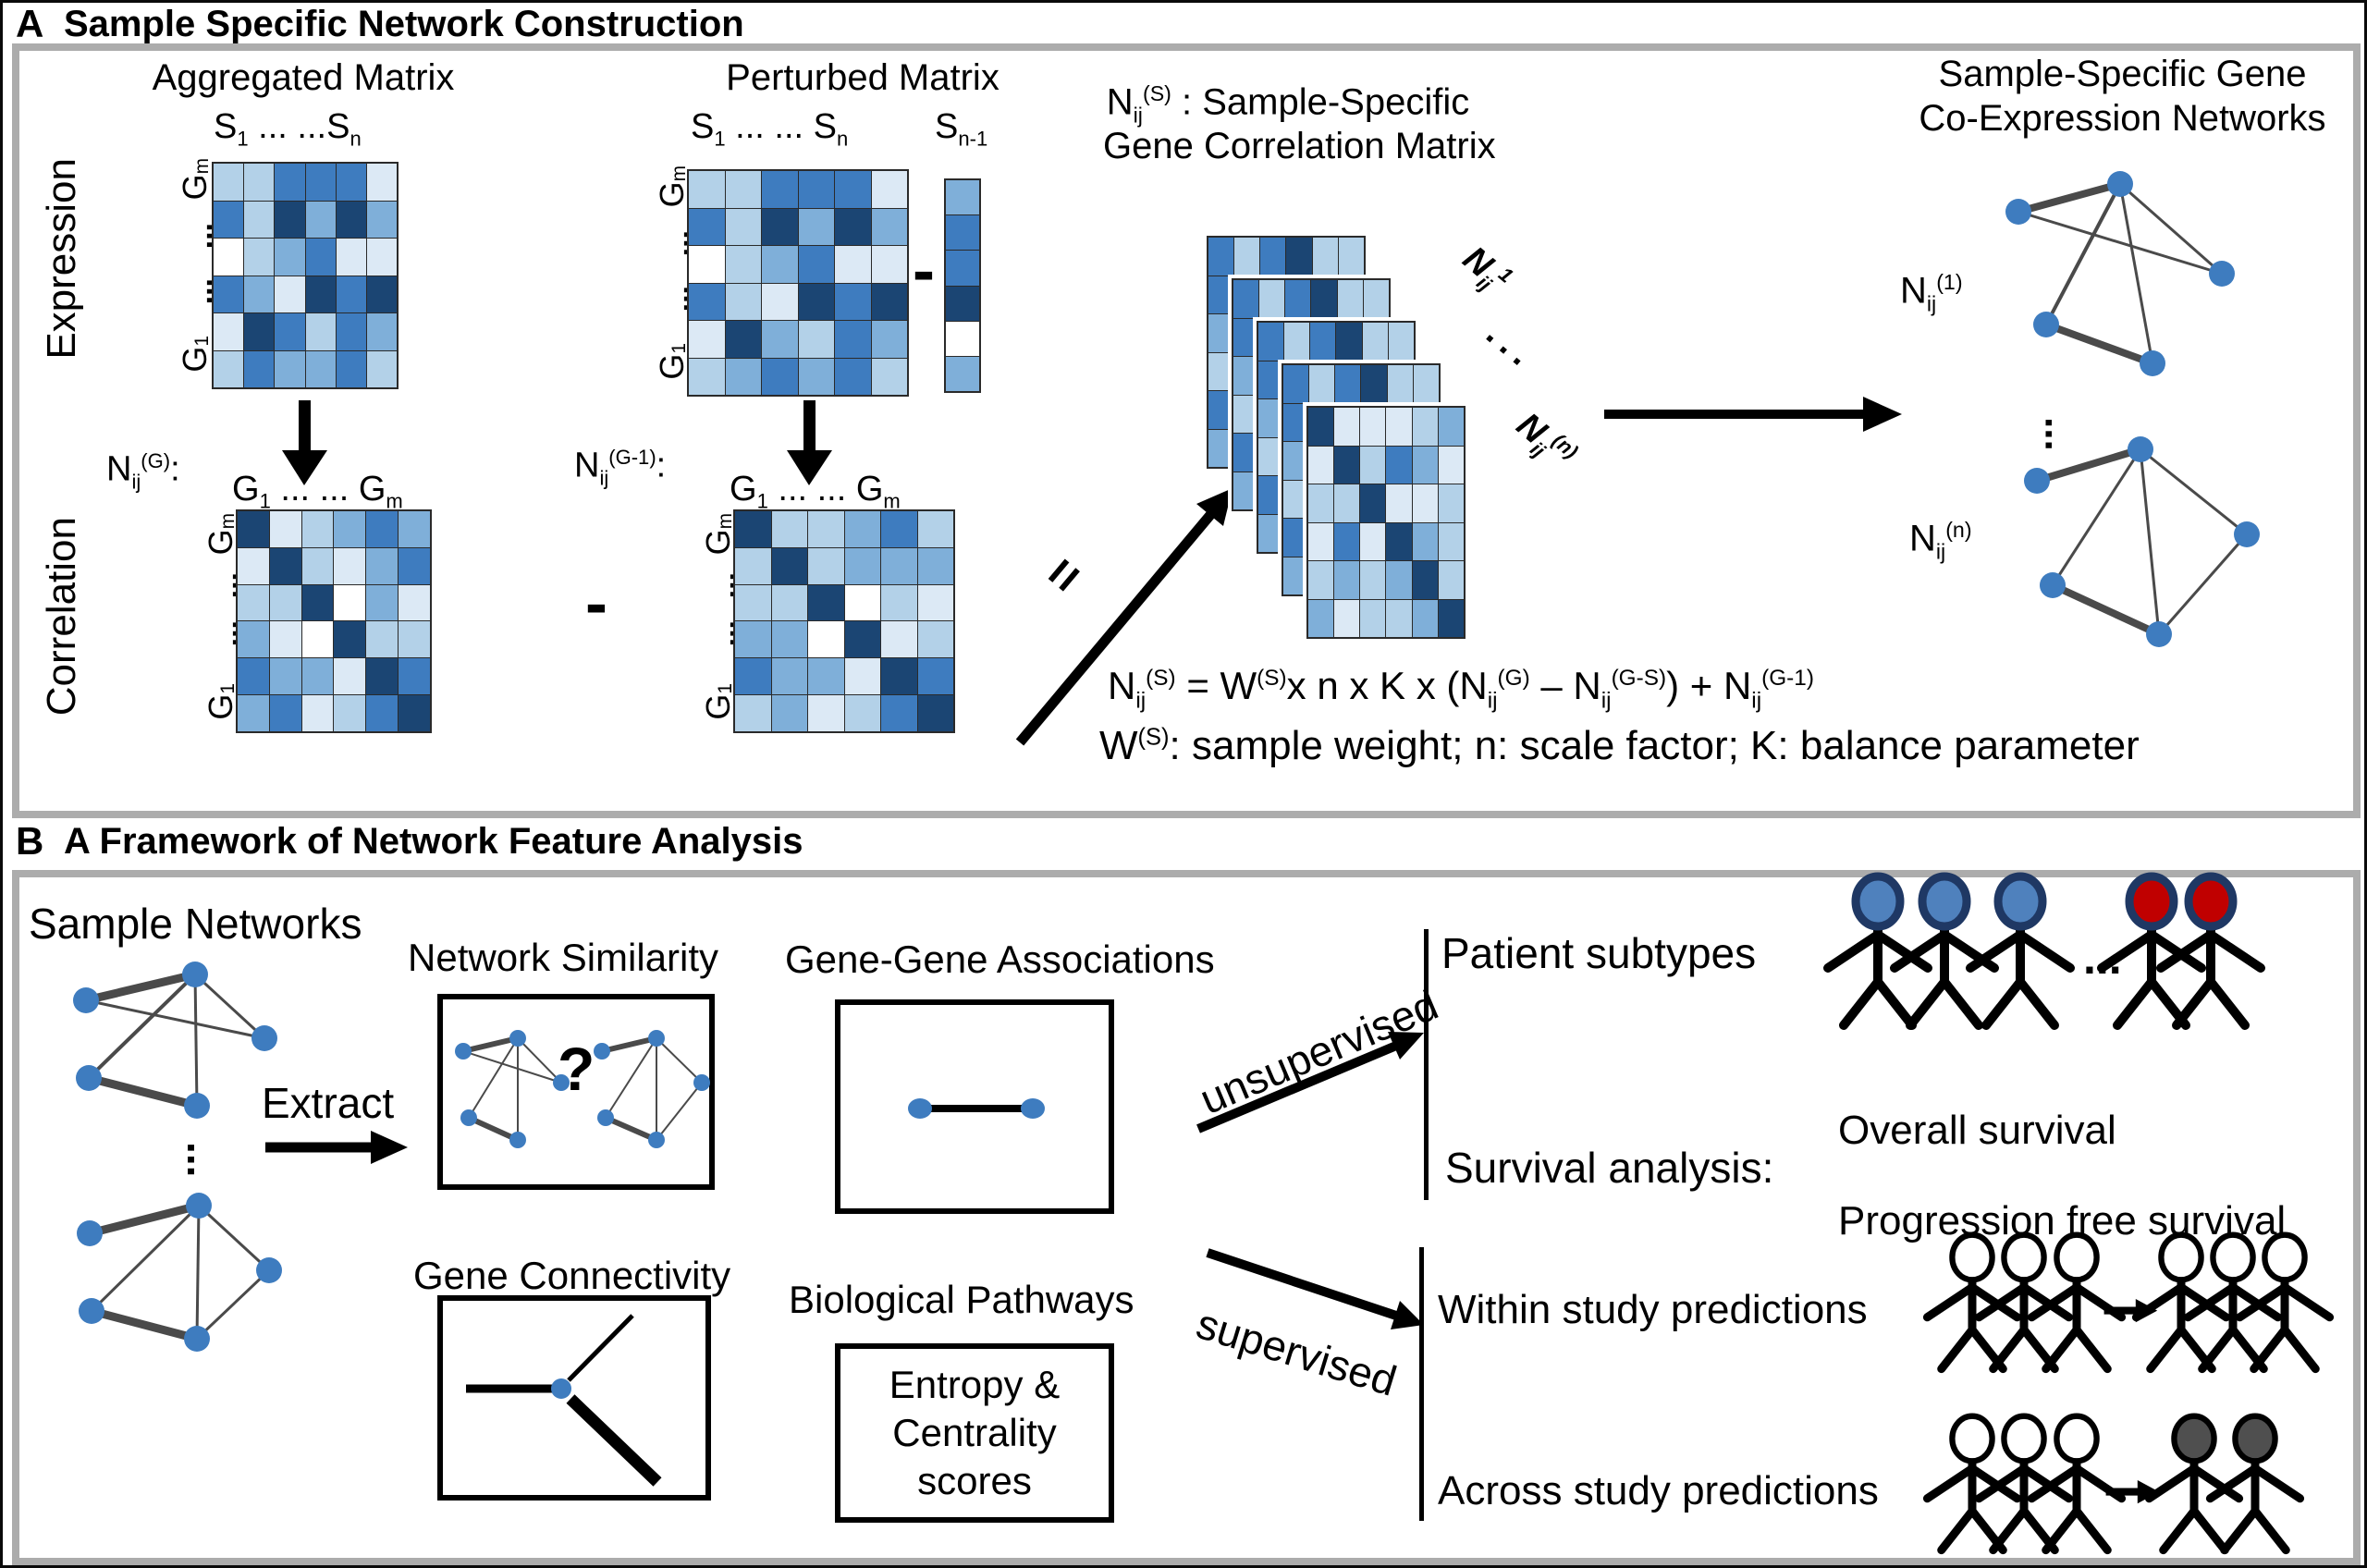  What do you see at coordinates (1931, 293) in the screenshot?
I see `network1-label: Nij(1)` at bounding box center [1931, 293].